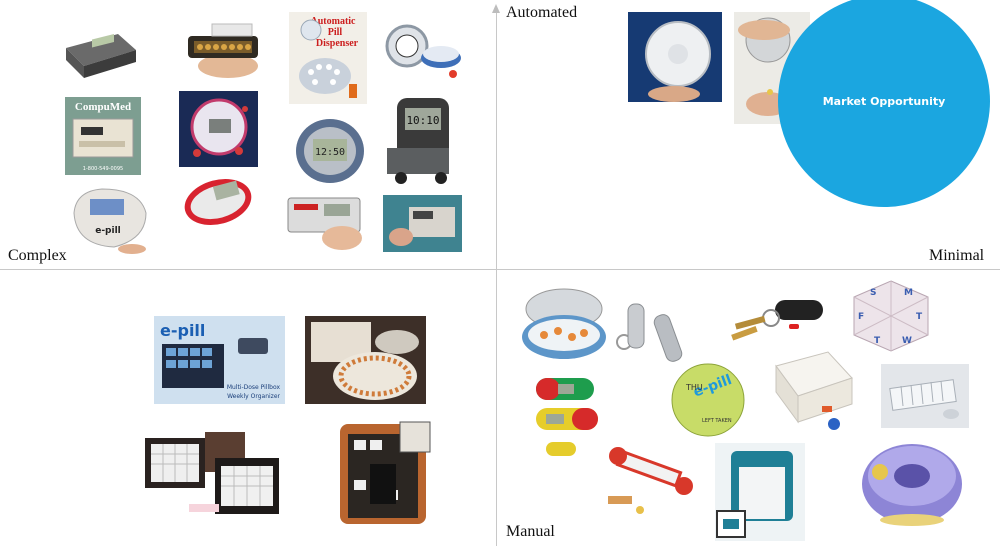 The width and height of the screenshot is (1000, 546). What do you see at coordinates (708, 400) in the screenshot?
I see `round-epill-container-image: e-pill THU LEFT TAKEN` at bounding box center [708, 400].